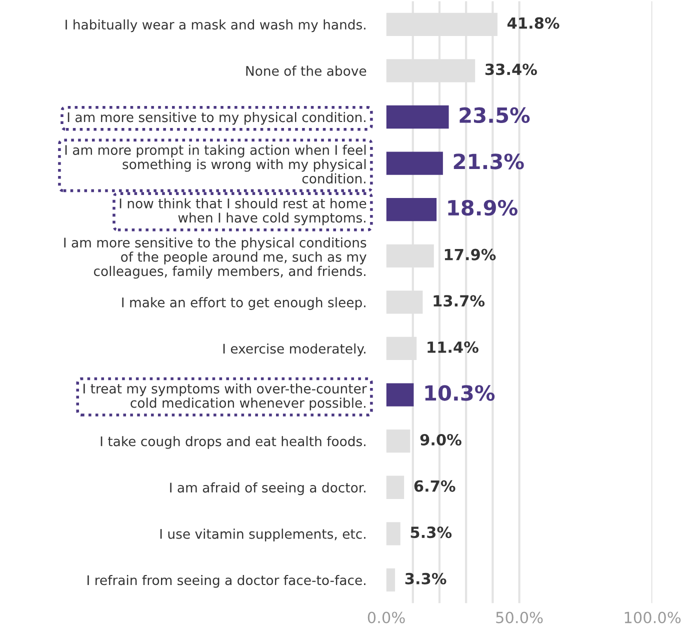 The width and height of the screenshot is (691, 625). What do you see at coordinates (495, 115) in the screenshot?
I see `data-label: 23.5%` at bounding box center [495, 115].